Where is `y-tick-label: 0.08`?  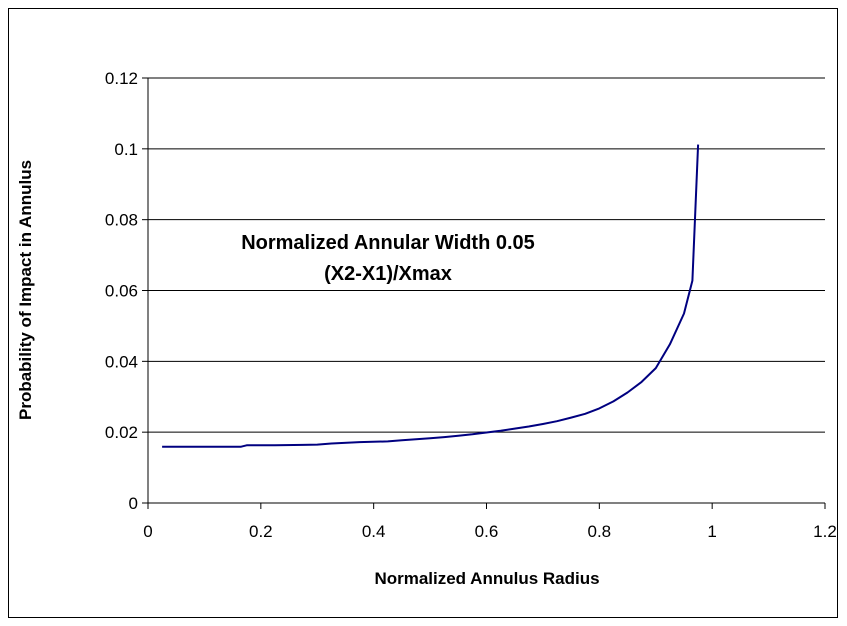
y-tick-label: 0.08 is located at coordinates (121, 220).